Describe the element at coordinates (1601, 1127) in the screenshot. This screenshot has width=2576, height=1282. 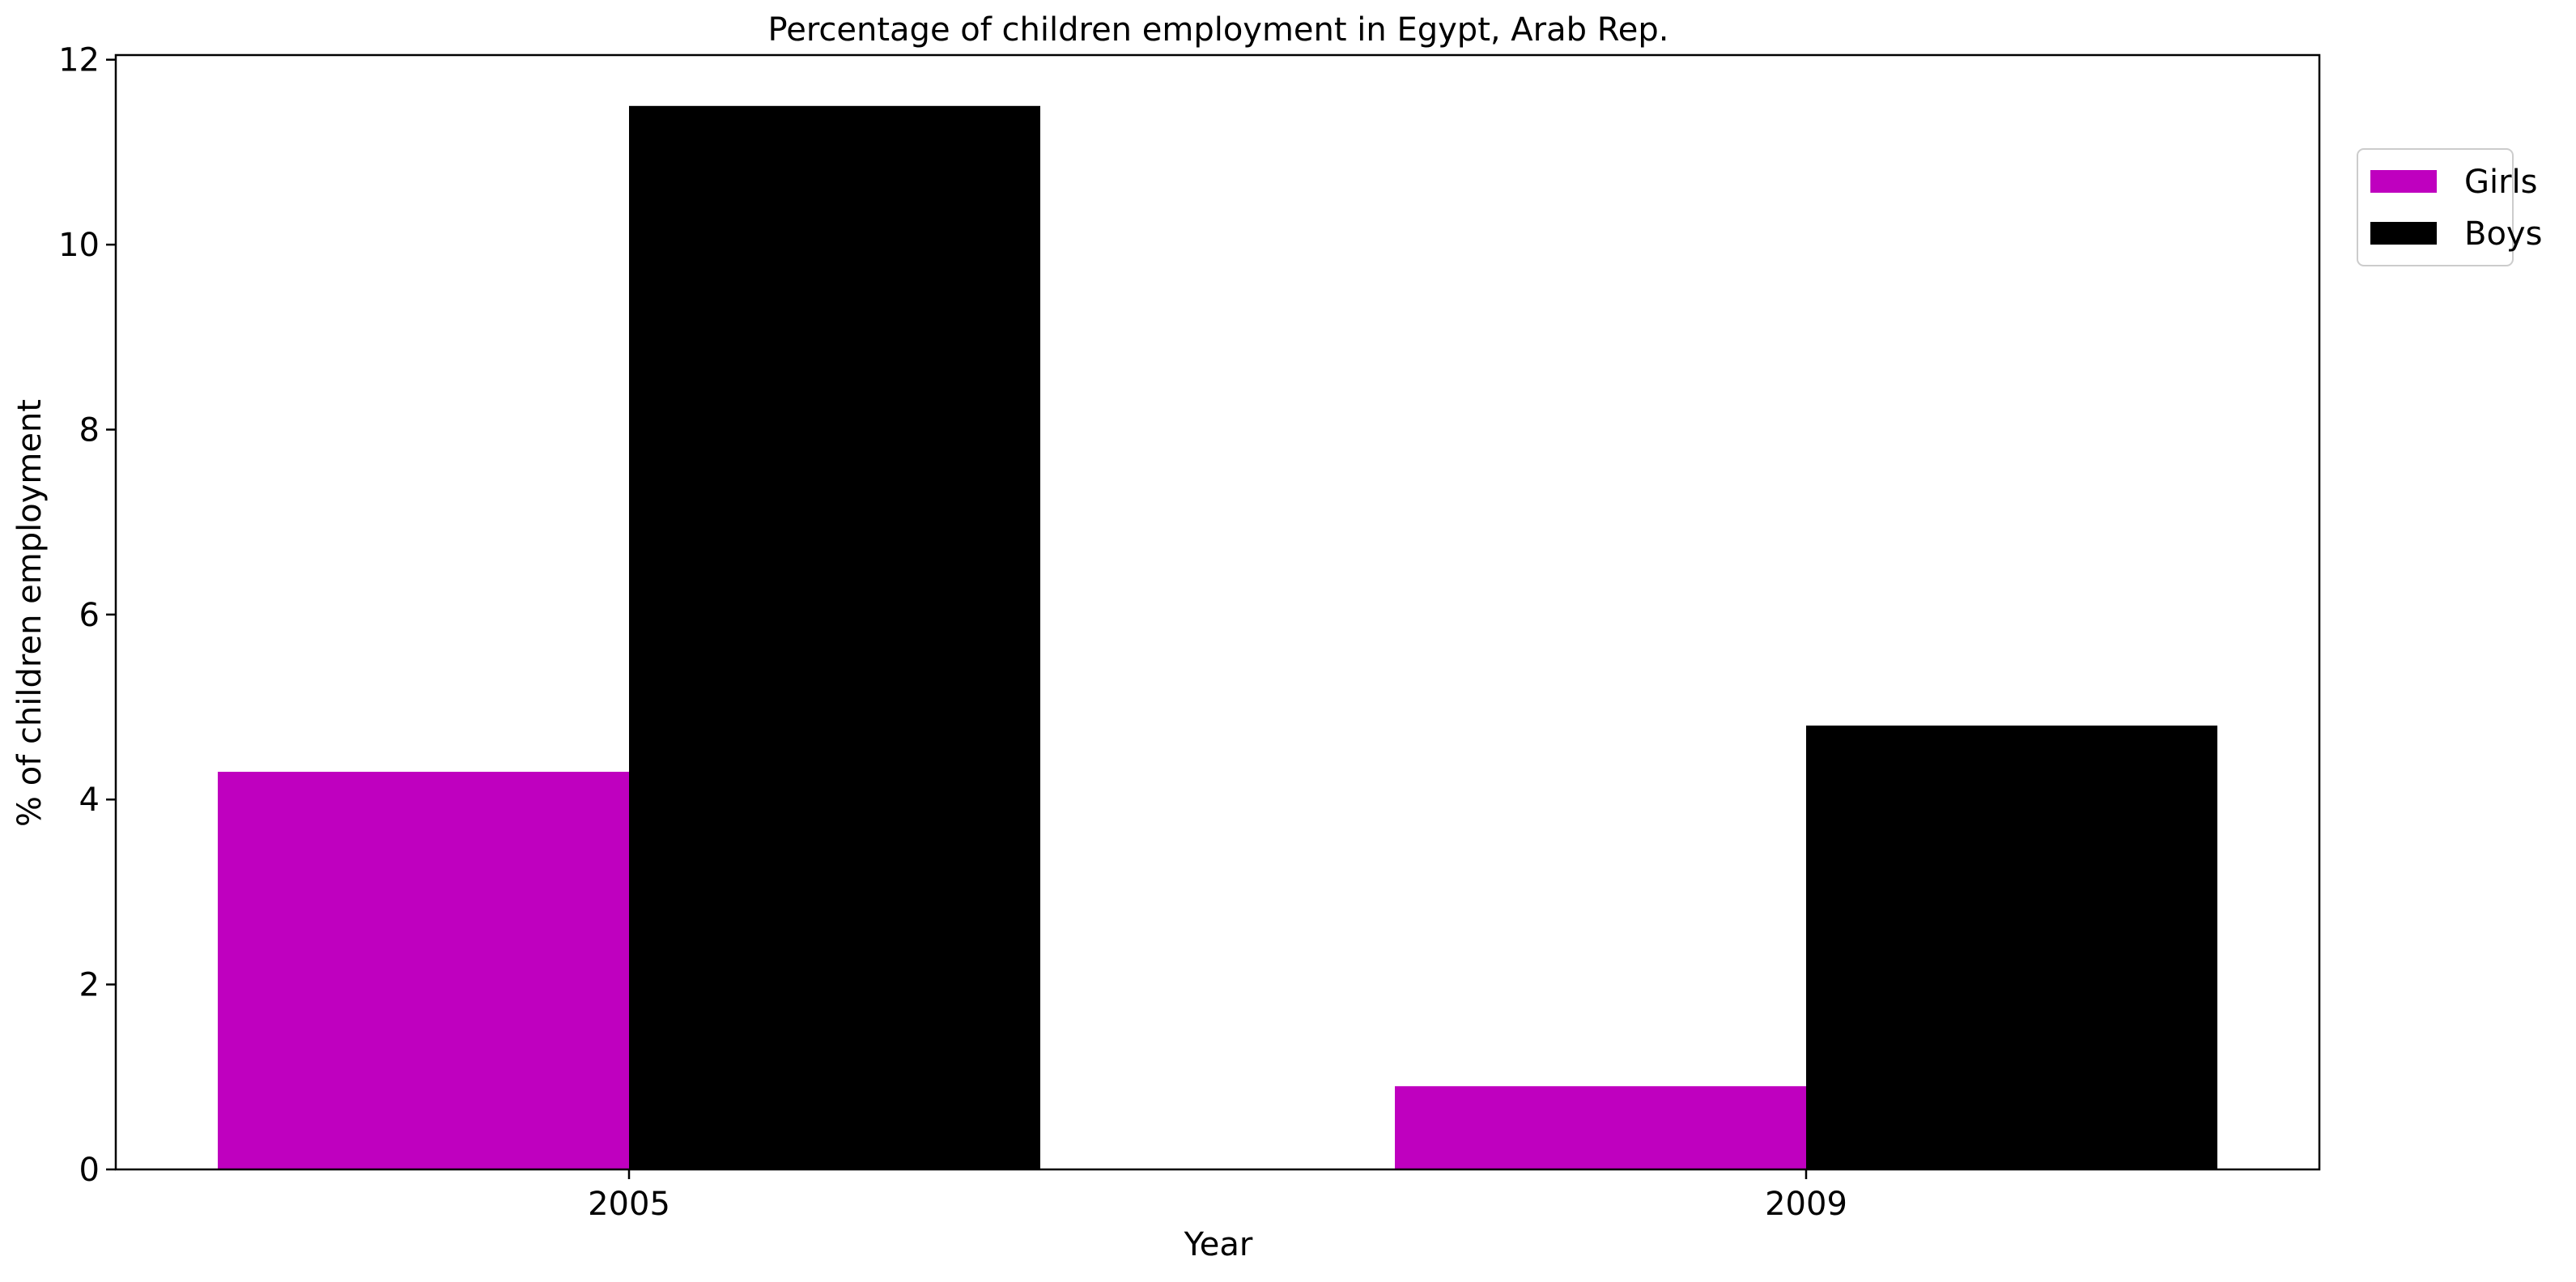
I see `bar-girls-2009` at that location.